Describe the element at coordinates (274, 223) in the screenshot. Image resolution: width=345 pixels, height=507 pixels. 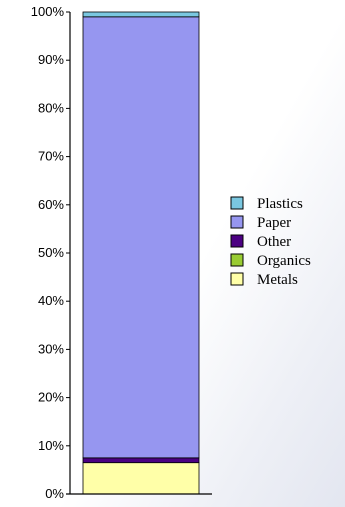
I see `legend-label-paper: Paper` at that location.